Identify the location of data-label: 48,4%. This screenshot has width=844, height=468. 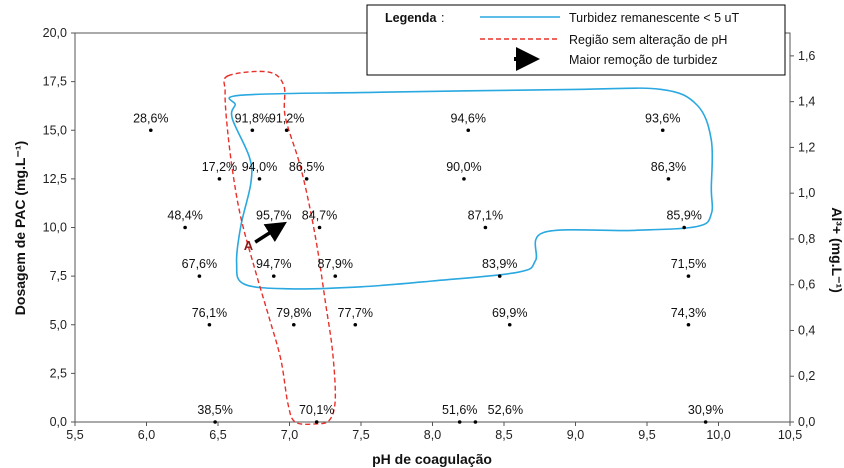
(184, 216).